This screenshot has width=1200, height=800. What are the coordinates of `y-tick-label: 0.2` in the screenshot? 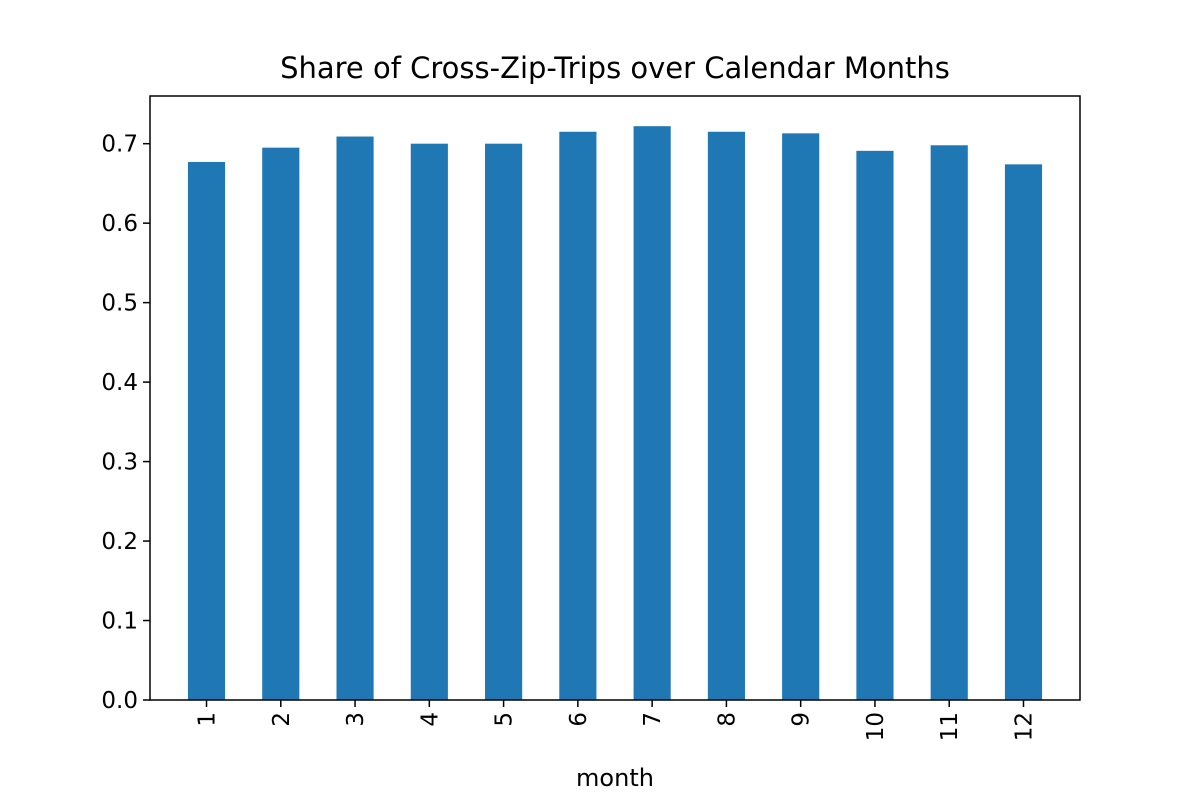 It's located at (119, 542).